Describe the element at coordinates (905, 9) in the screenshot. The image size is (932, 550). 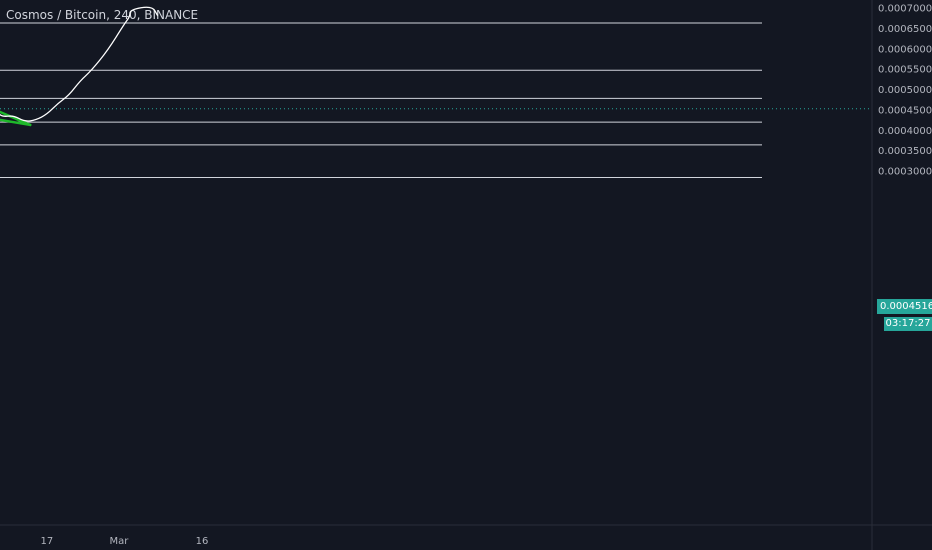
I see `y-tick-label-0: 0.0007000` at that location.